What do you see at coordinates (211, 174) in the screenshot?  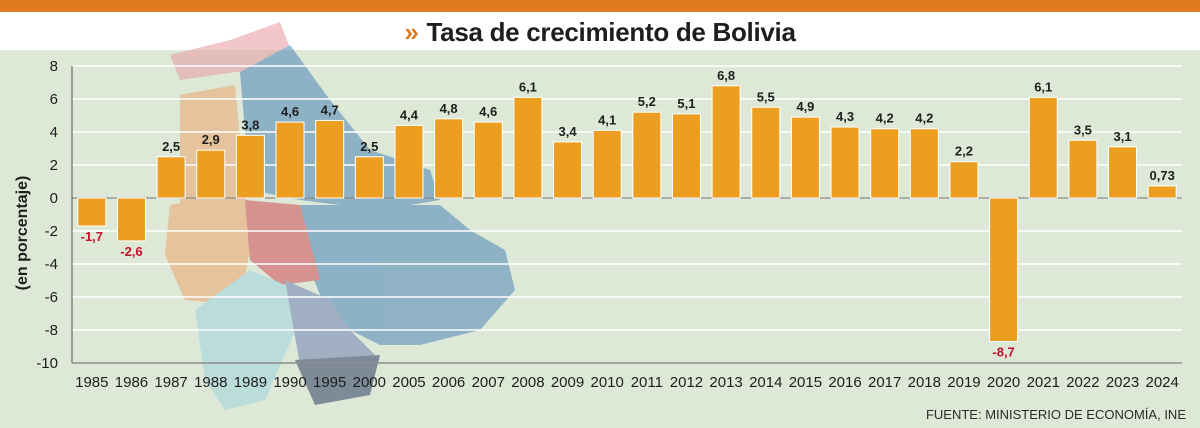 I see `bar-1988` at bounding box center [211, 174].